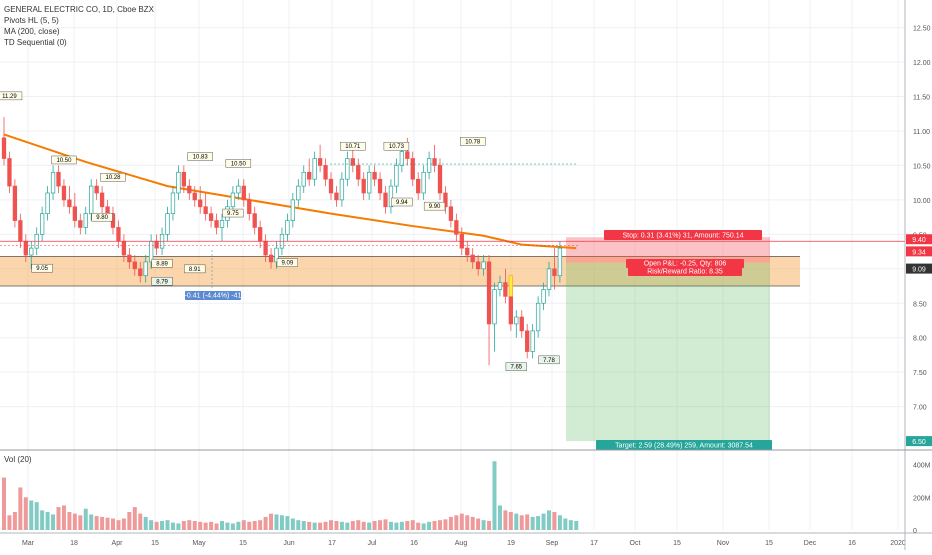  What do you see at coordinates (922, 166) in the screenshot?
I see `price-tick-label: 10.50` at bounding box center [922, 166].